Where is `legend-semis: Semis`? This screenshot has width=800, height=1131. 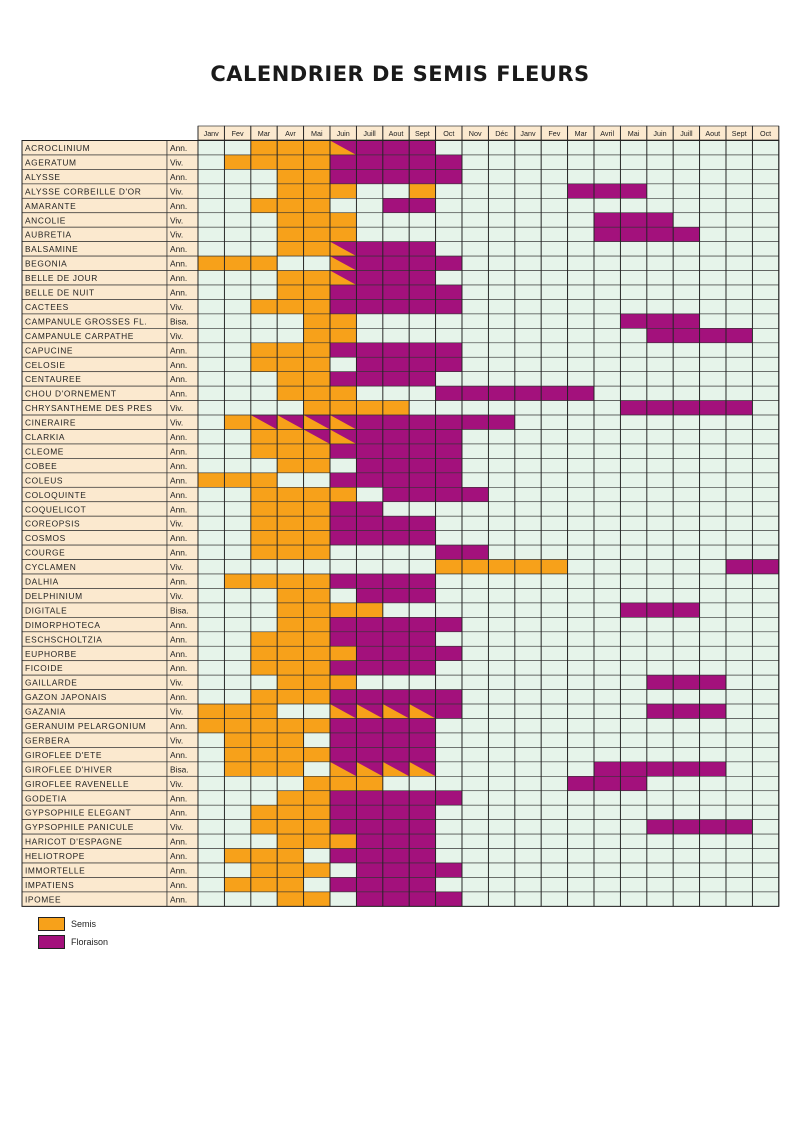
legend-semis: Semis is located at coordinates (67, 924).